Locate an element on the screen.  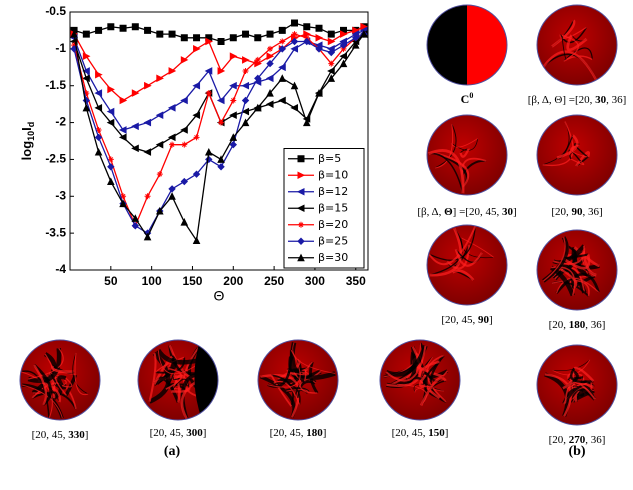
legend-label: β=5 is located at coordinates (329, 158).